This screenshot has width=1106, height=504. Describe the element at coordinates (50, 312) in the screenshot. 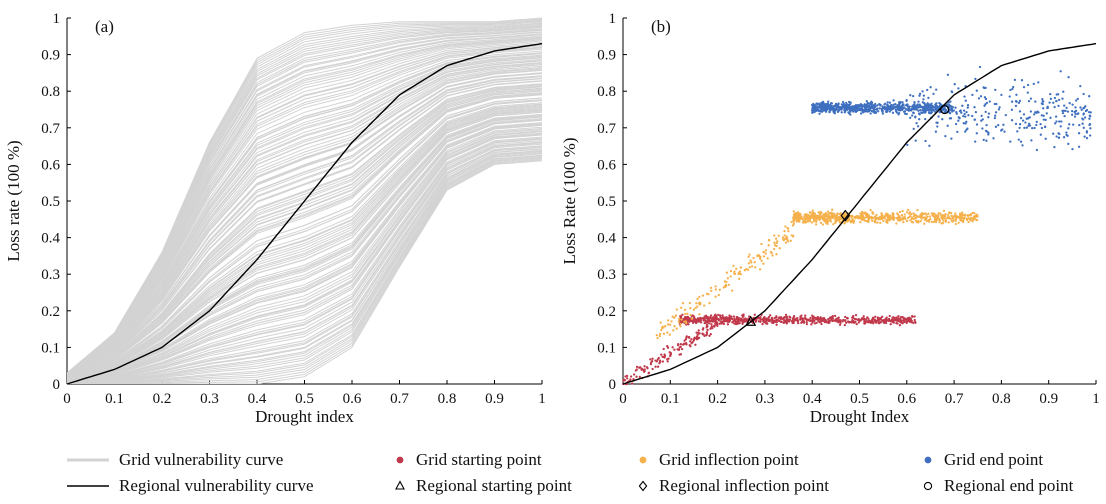

I see `y-tick-label: 0.2` at that location.